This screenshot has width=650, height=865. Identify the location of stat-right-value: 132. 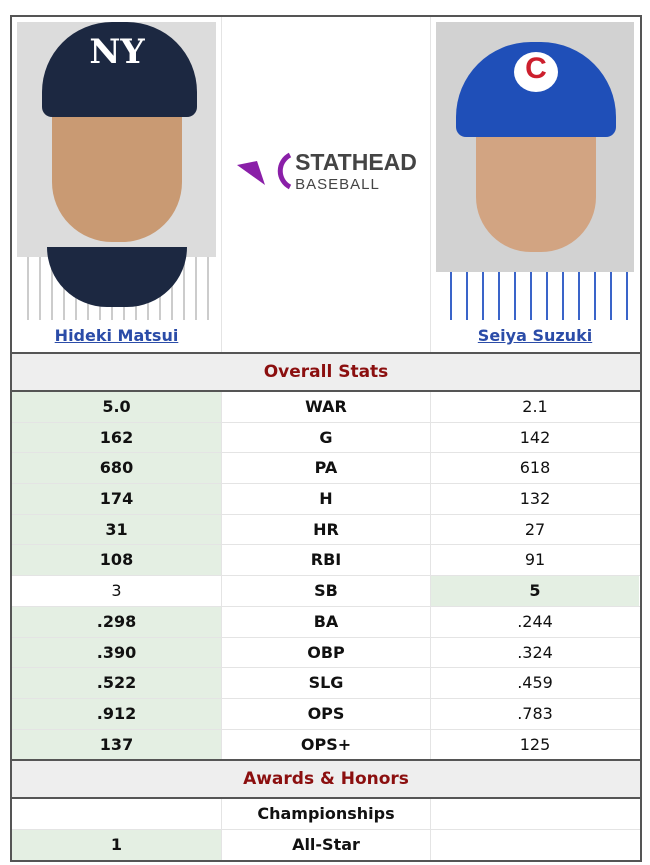
(534, 499).